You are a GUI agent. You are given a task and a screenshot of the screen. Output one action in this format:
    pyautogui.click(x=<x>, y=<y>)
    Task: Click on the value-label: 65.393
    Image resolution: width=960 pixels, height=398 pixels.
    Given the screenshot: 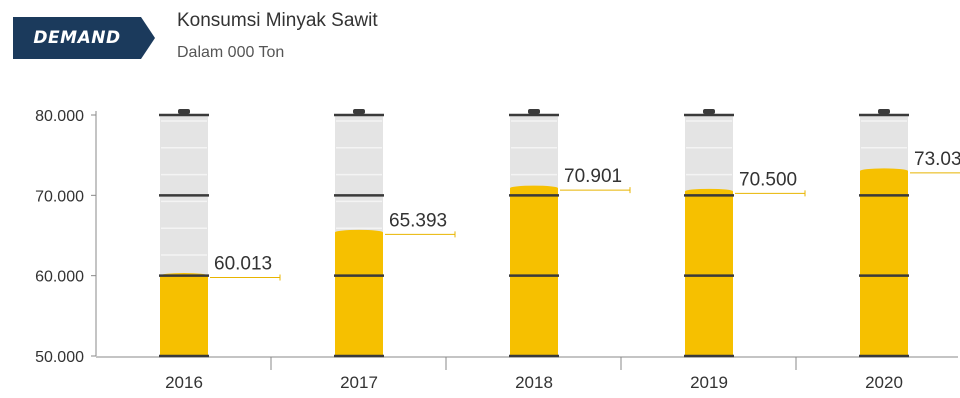 What is the action you would take?
    pyautogui.click(x=418, y=220)
    